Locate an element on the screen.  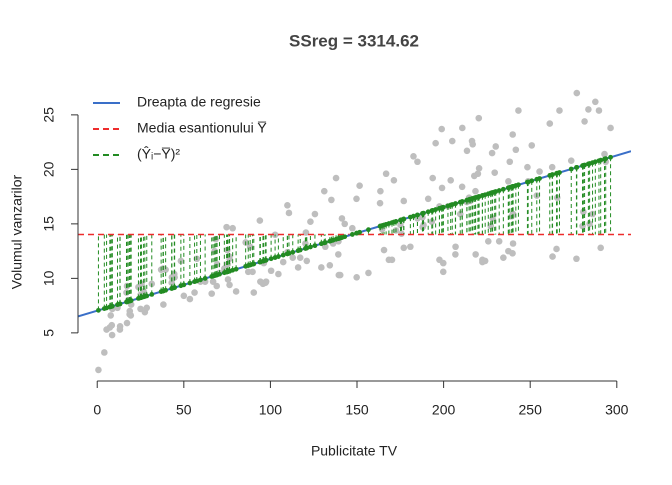
legend-label: Media esantionului Y̅ is located at coordinates (202, 128).